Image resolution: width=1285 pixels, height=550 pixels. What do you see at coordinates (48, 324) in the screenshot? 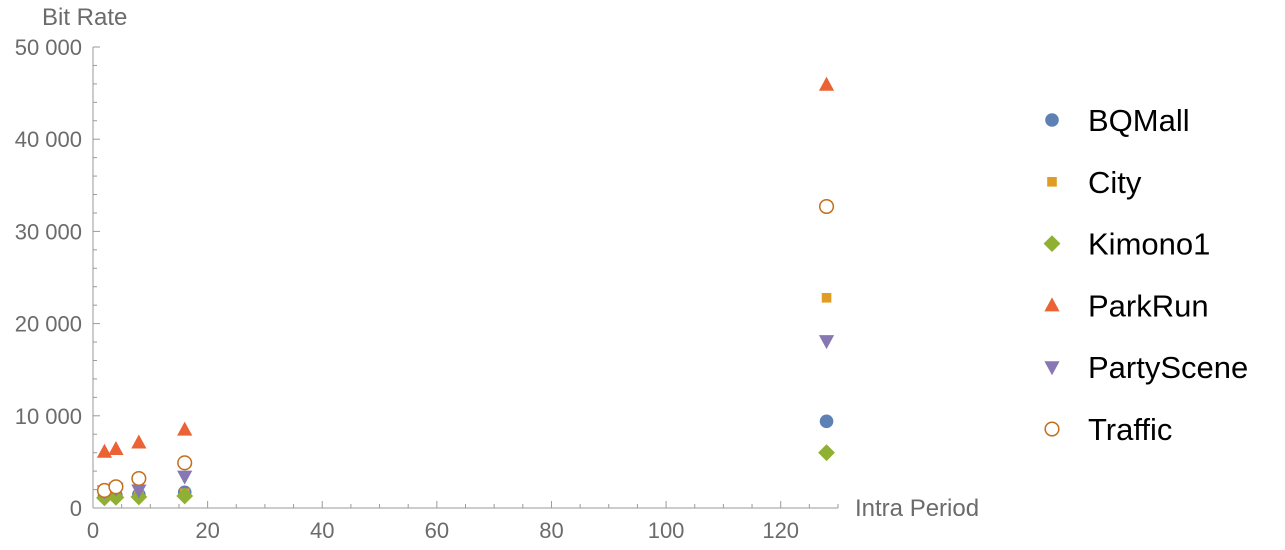
I see `y-tick-label: 20 000` at bounding box center [48, 324].